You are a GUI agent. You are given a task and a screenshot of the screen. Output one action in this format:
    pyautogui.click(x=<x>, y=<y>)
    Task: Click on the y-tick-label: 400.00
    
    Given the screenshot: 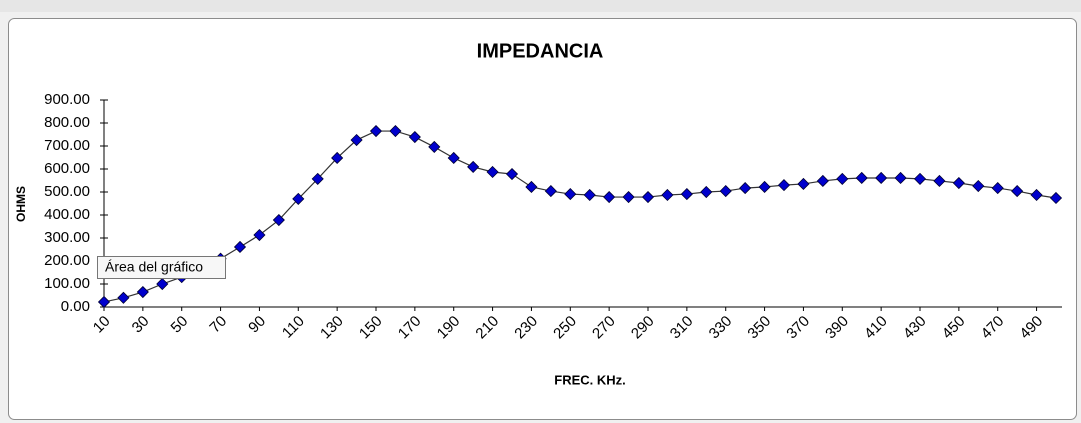 What is the action you would take?
    pyautogui.click(x=67, y=214)
    